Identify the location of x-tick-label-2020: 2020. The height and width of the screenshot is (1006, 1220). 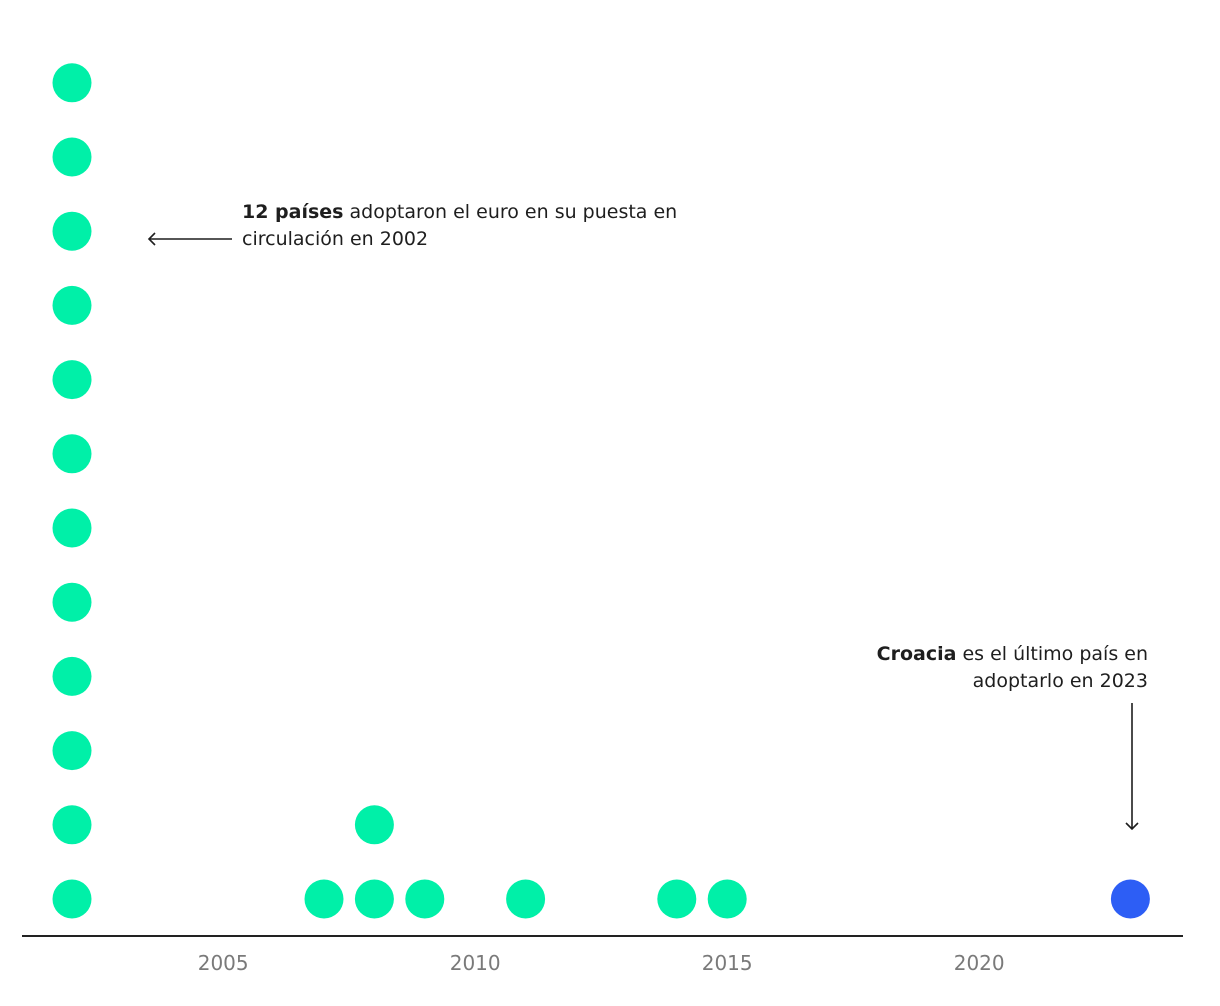
(979, 963).